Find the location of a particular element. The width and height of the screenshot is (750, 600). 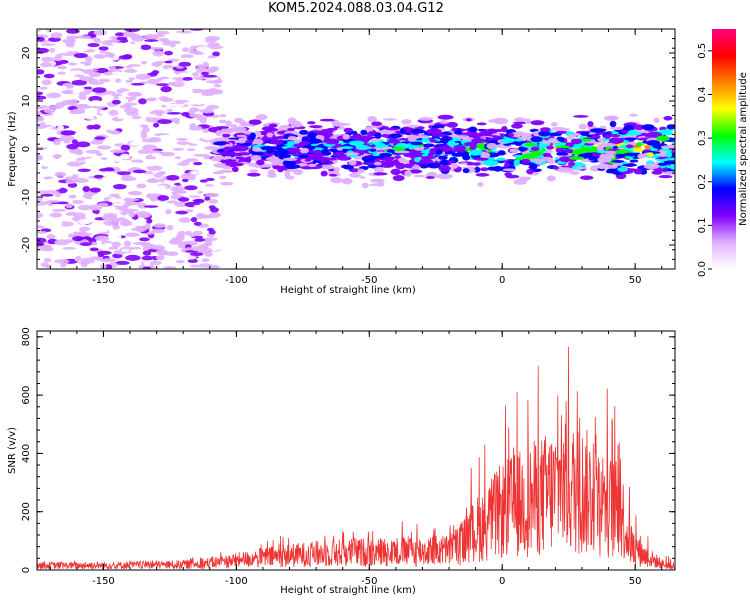

snr-y-tick-label: 600 is located at coordinates (26, 395).